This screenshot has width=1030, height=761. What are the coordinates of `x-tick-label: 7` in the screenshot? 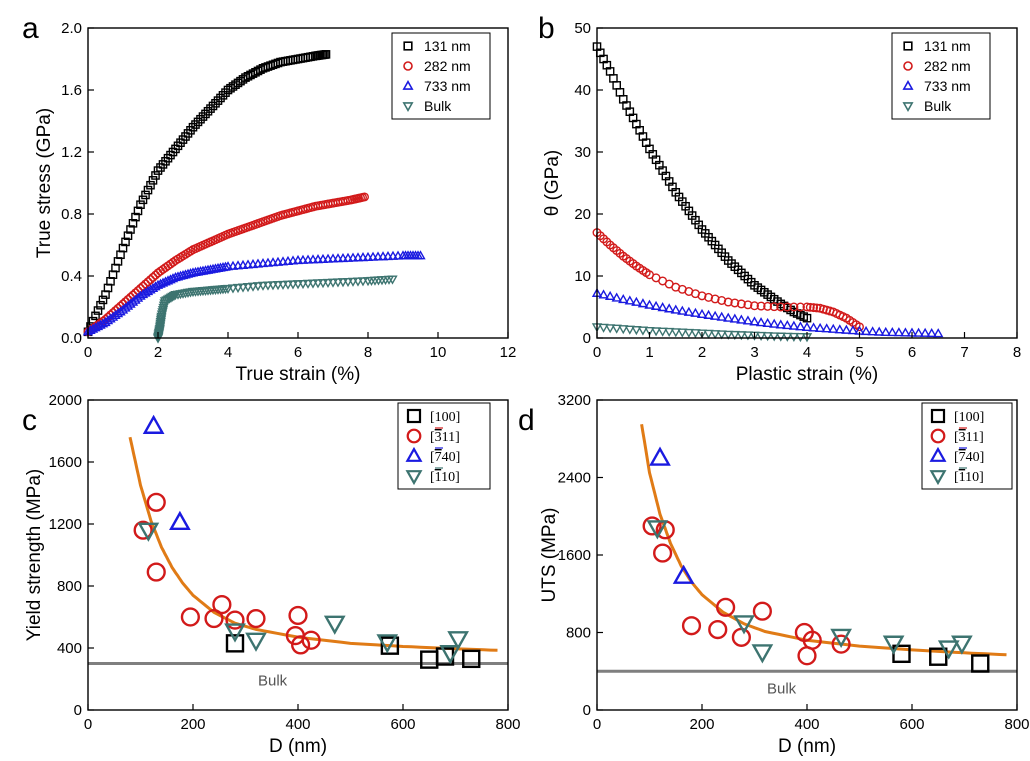 It's located at (964, 352).